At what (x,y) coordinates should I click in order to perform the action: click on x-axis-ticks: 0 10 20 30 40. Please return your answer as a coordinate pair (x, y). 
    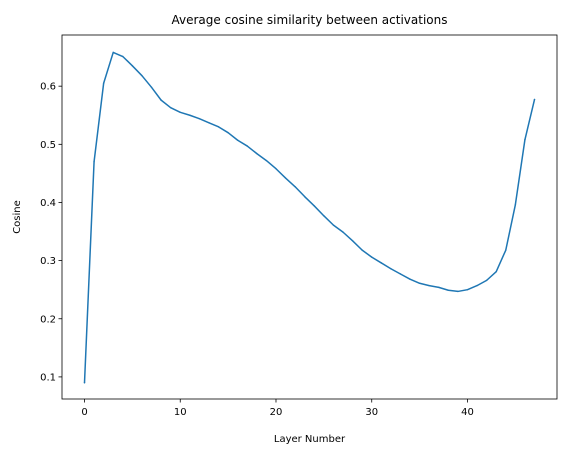
    Looking at the image, I should click on (277, 408).